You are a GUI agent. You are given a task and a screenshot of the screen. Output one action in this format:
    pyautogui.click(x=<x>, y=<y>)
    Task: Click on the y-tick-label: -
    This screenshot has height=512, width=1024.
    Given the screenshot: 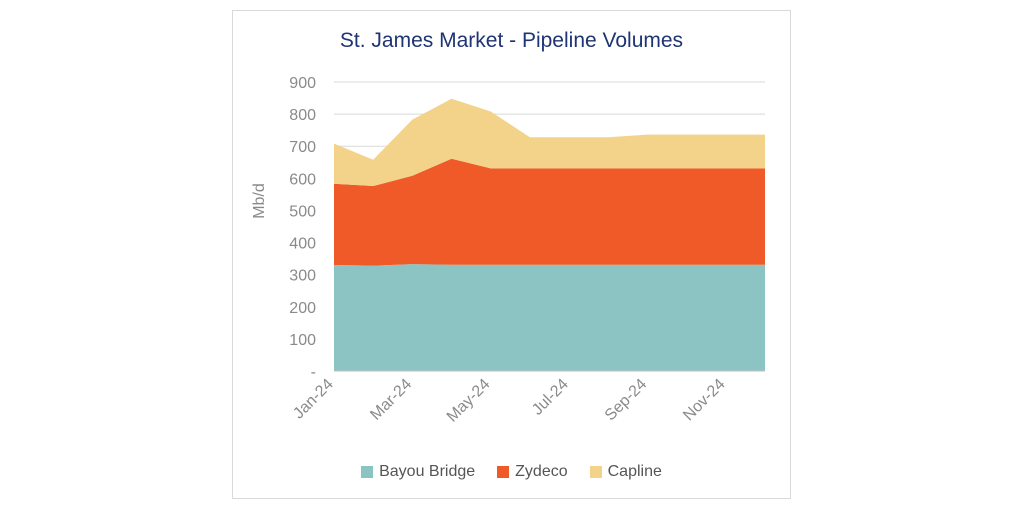 What is the action you would take?
    pyautogui.click(x=313, y=372)
    